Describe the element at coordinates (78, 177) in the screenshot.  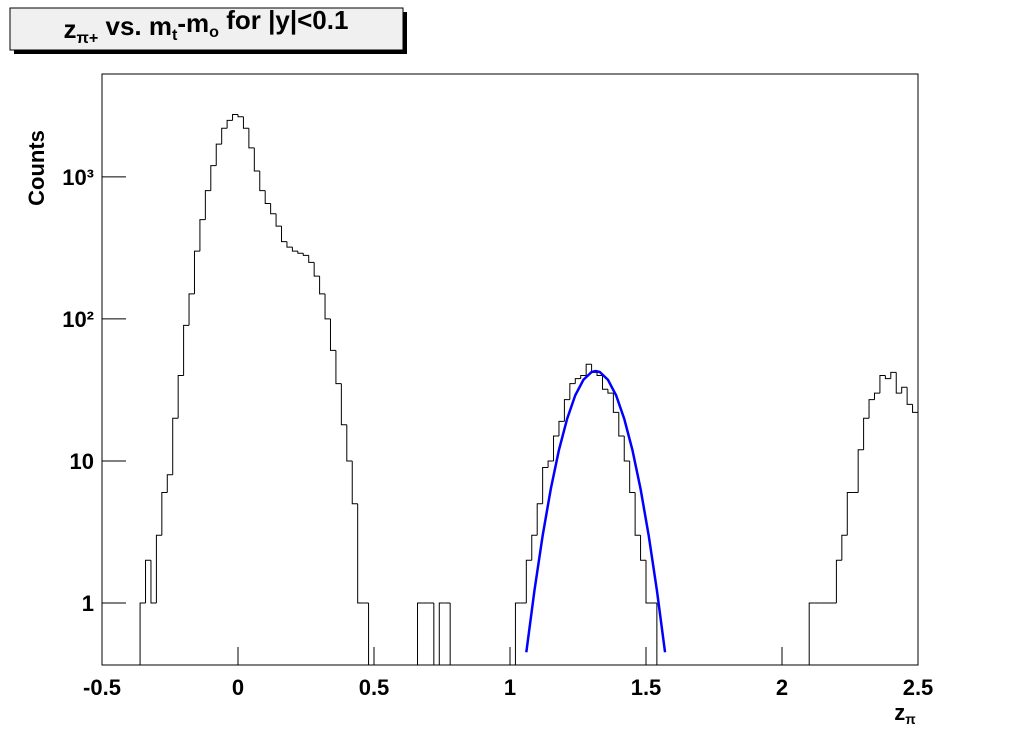
I see `y-tick-label: 10³` at that location.